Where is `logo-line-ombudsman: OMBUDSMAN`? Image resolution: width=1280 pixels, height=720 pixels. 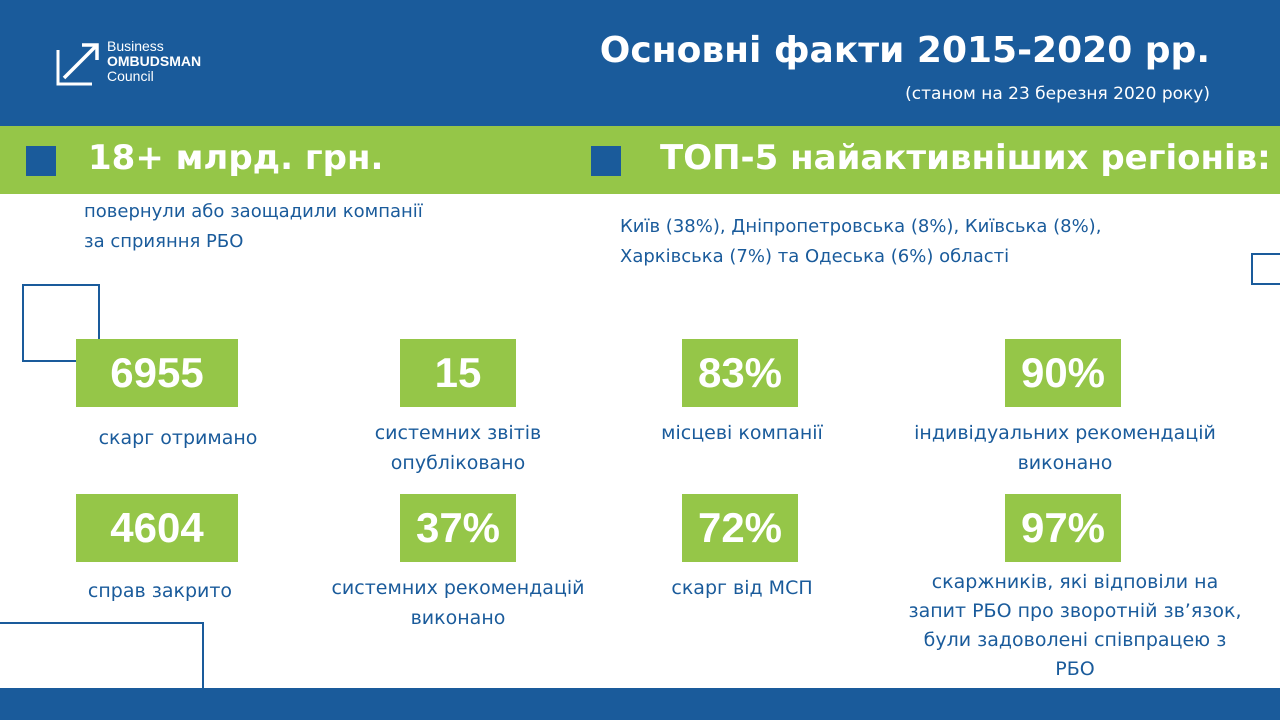 logo-line-ombudsman: OMBUDSMAN is located at coordinates (154, 61).